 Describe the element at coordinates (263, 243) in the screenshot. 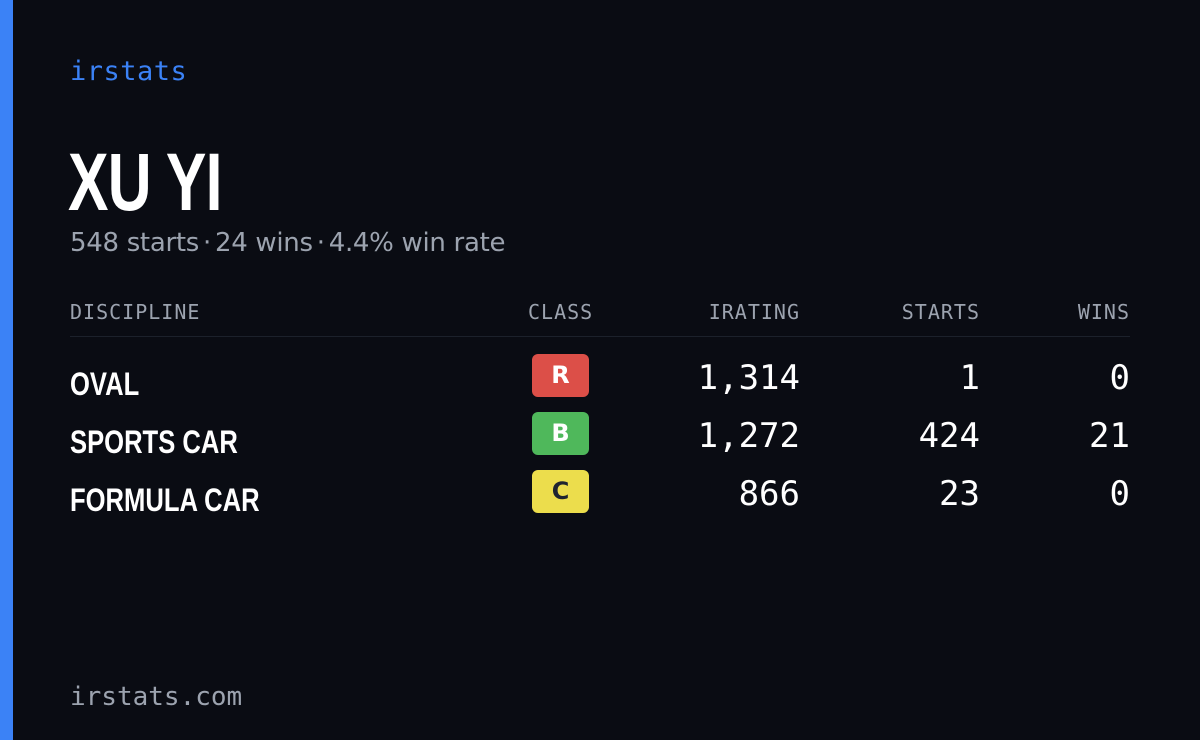

I see `wins-summary: 24 wins` at that location.